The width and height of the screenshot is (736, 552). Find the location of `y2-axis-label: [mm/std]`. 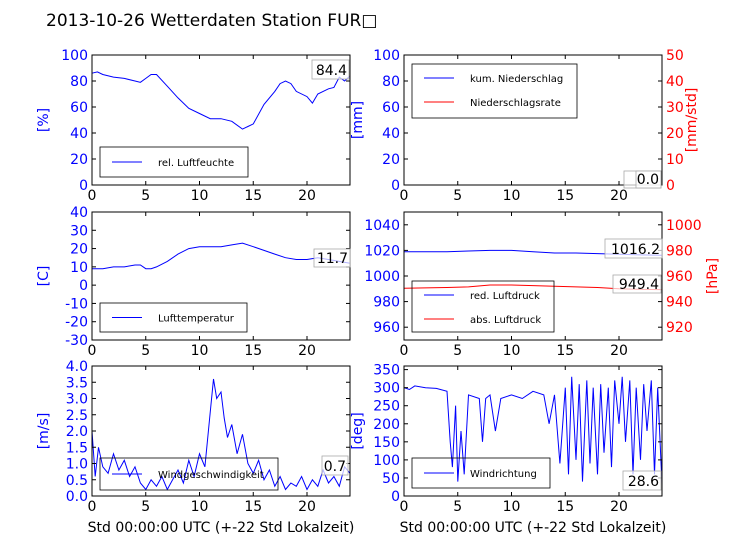

y2-axis-label: [mm/std] is located at coordinates (692, 120).